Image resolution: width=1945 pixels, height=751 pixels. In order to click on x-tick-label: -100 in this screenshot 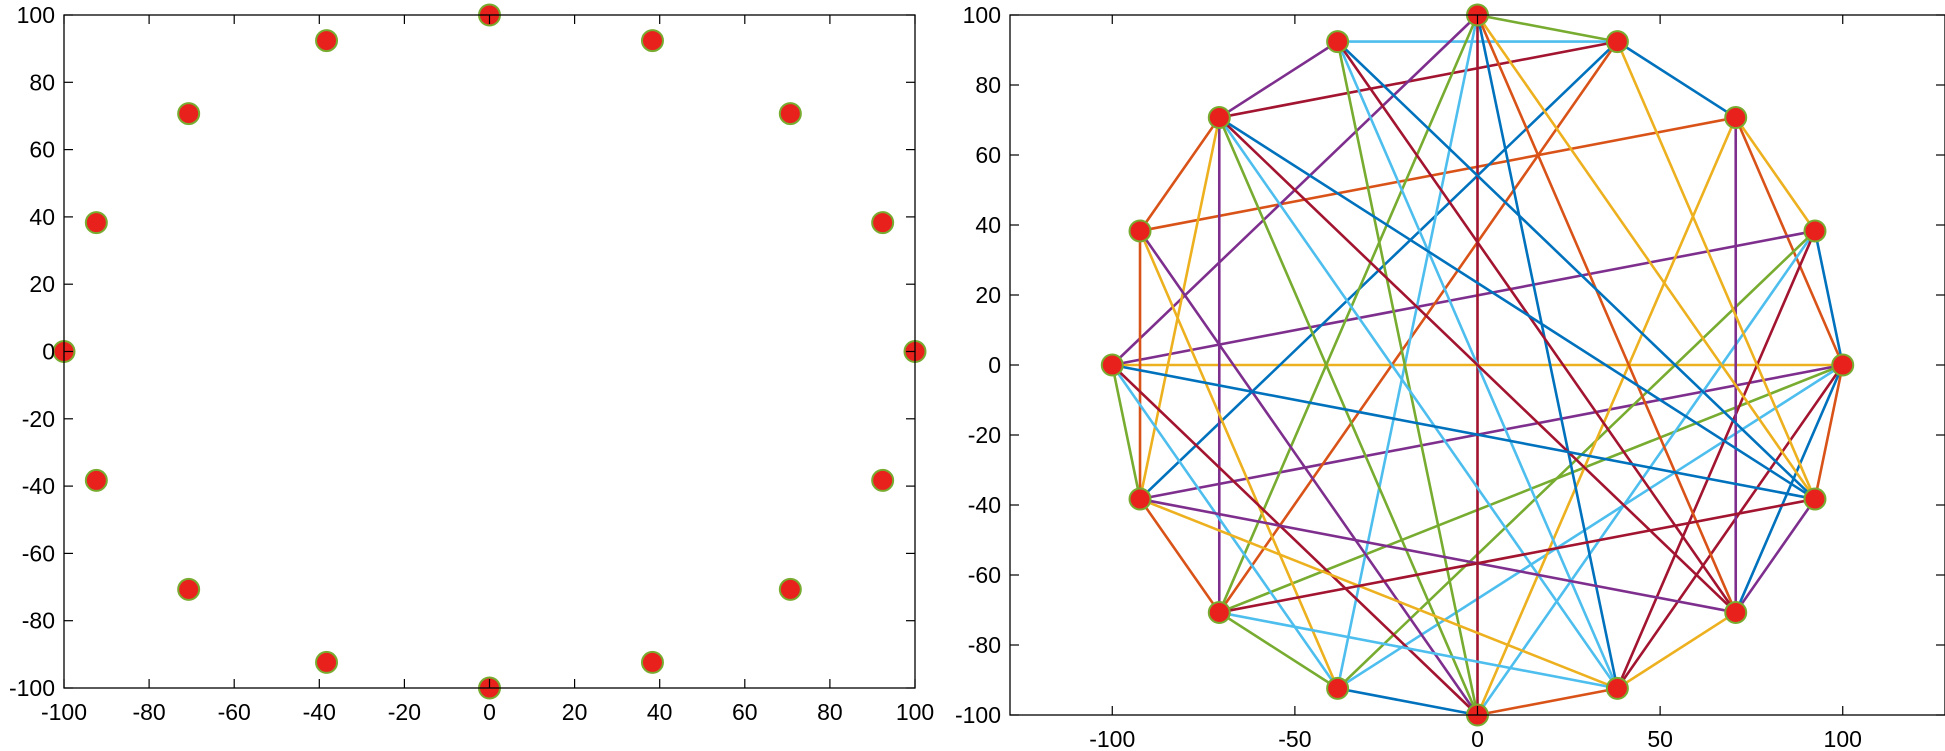, I will do `click(64, 712)`.